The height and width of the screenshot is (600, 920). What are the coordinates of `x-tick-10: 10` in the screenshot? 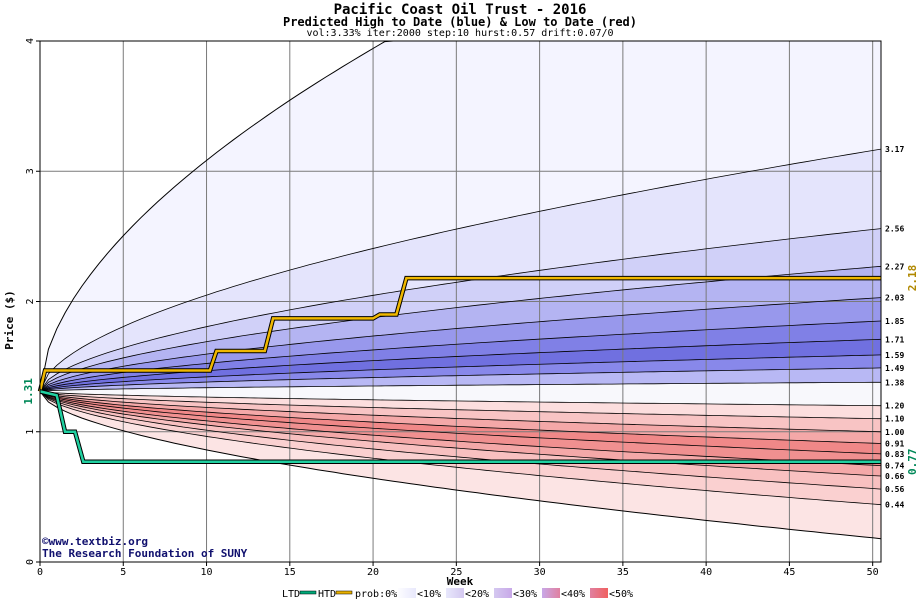 It's located at (207, 572).